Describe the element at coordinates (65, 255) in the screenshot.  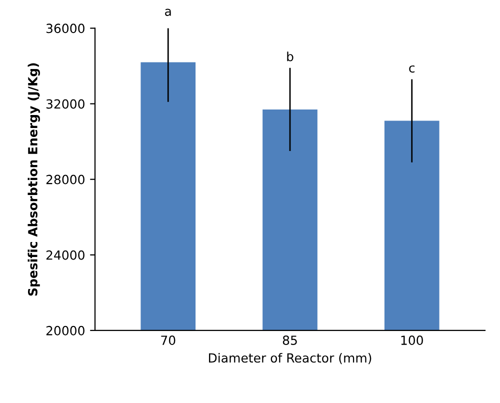
I see `y-tick-label: 24000` at that location.